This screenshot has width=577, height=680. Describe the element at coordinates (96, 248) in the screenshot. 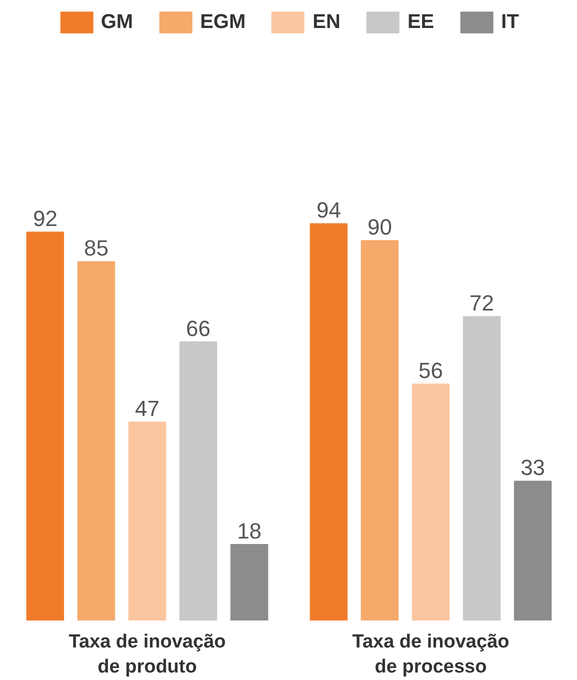

I see `data-label: 85` at that location.